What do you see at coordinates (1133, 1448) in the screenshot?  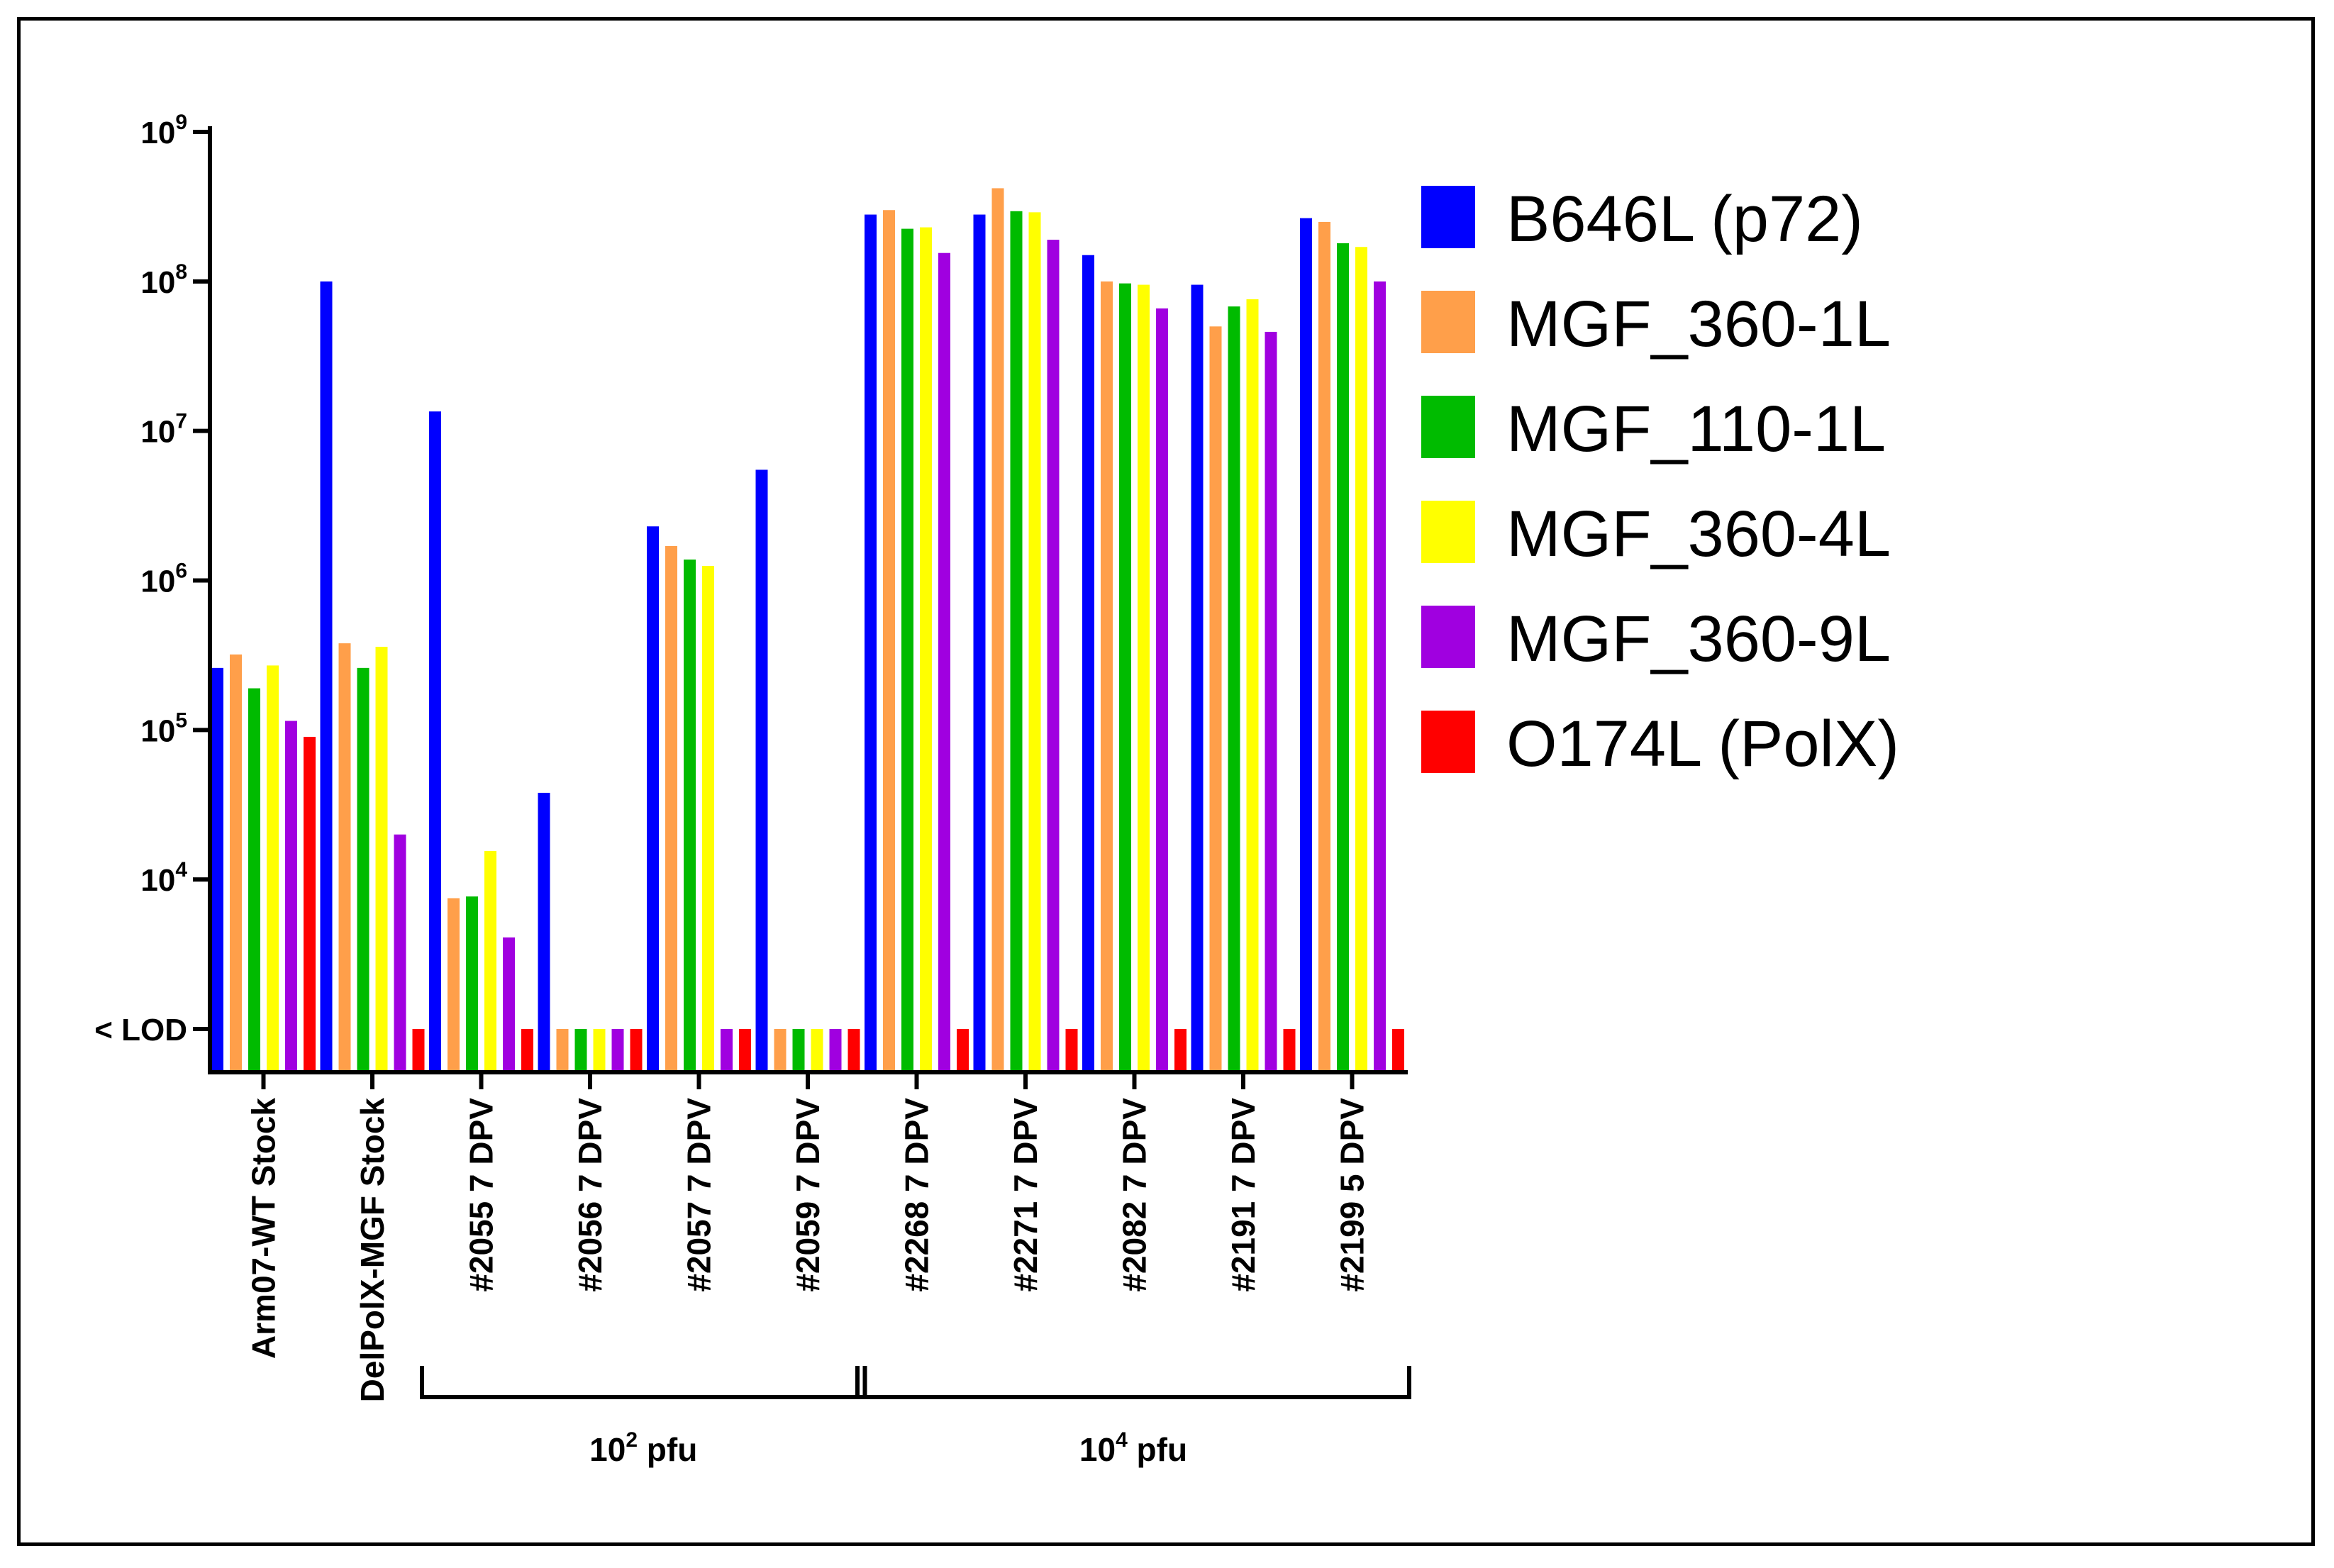 I see `group-label-1: 104 pfu` at bounding box center [1133, 1448].